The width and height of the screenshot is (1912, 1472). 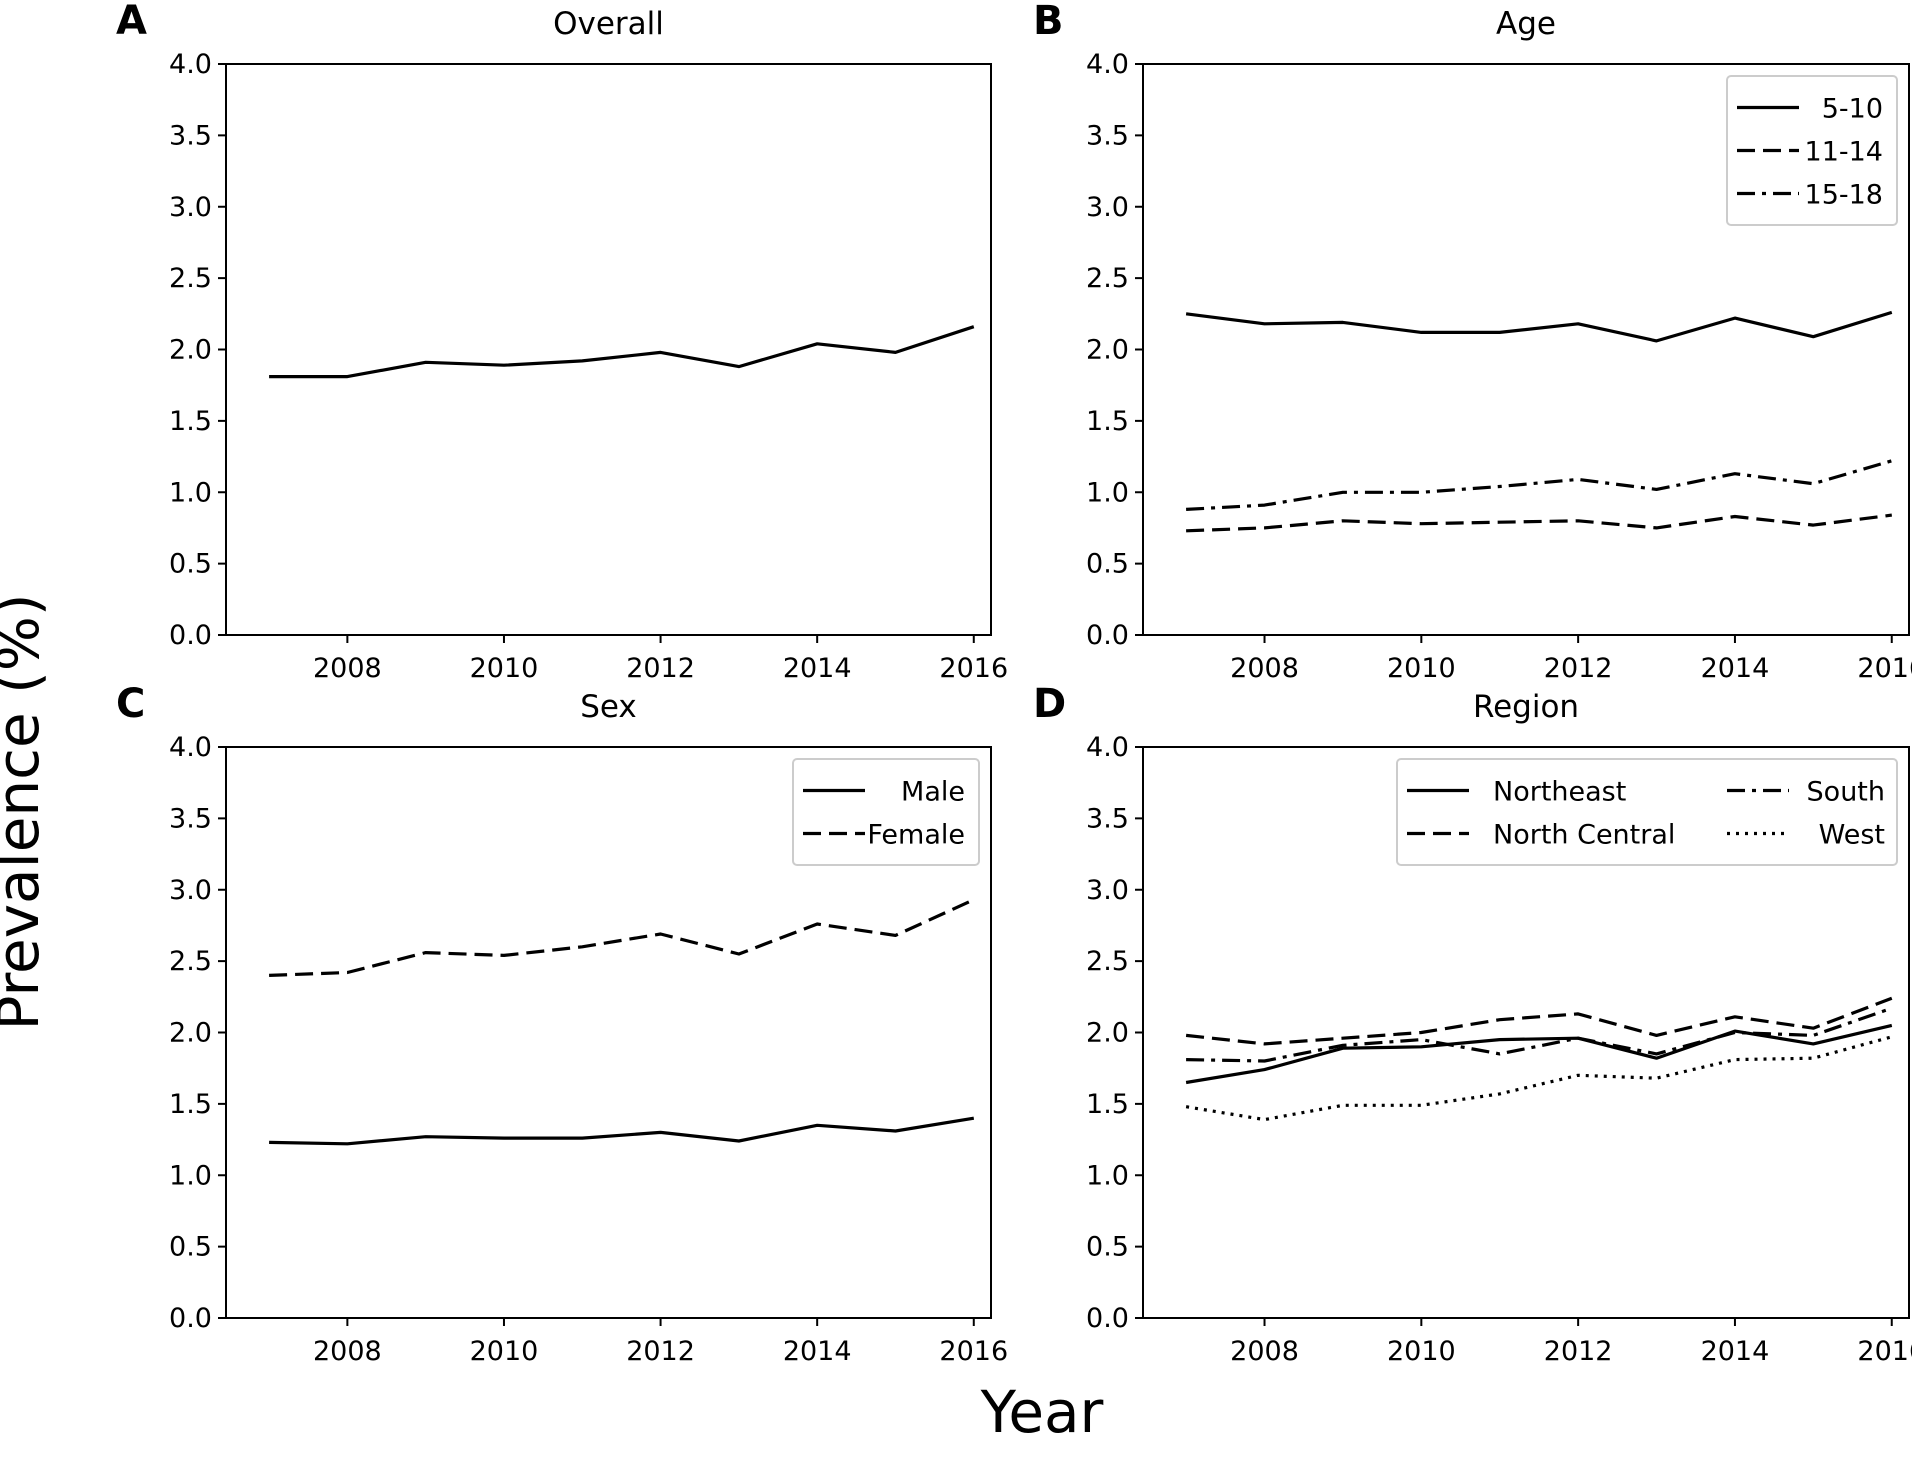 I want to click on legend: Northeast North Central South West, so click(x=1647, y=812).